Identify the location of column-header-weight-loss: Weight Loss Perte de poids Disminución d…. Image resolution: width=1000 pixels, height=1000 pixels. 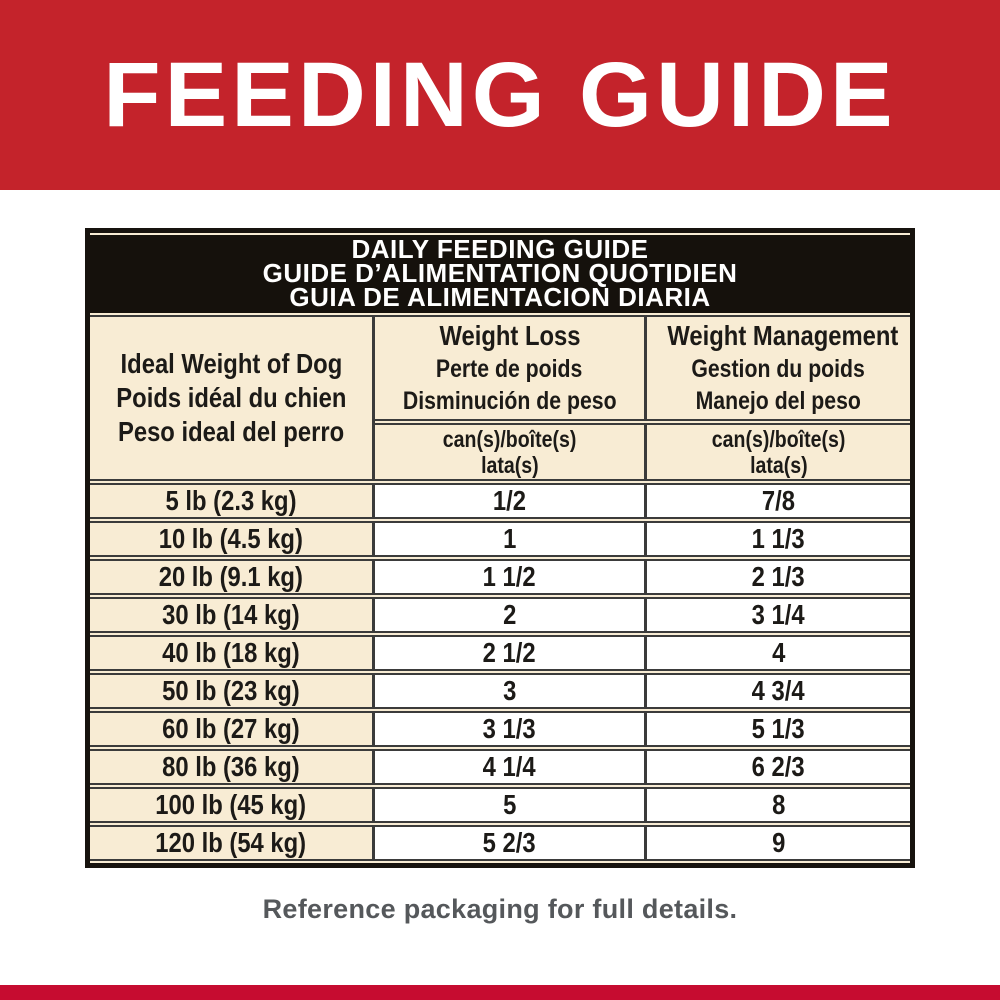
(511, 368).